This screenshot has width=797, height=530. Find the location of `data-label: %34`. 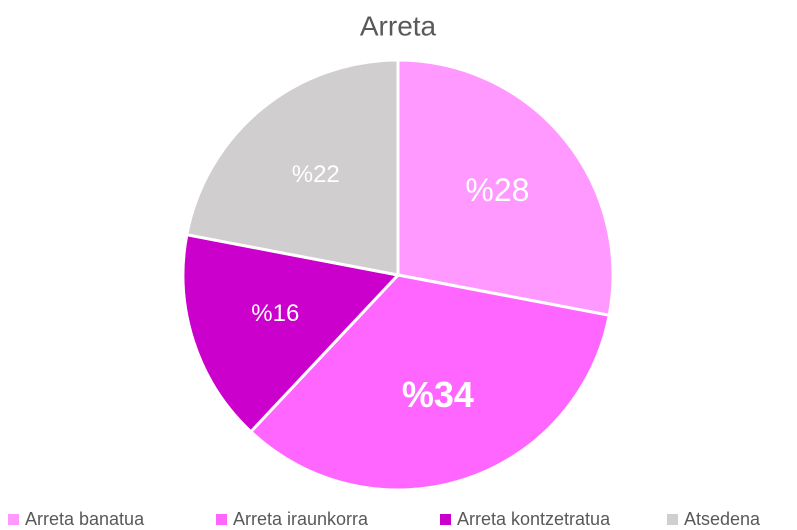

data-label: %34 is located at coordinates (438, 394).